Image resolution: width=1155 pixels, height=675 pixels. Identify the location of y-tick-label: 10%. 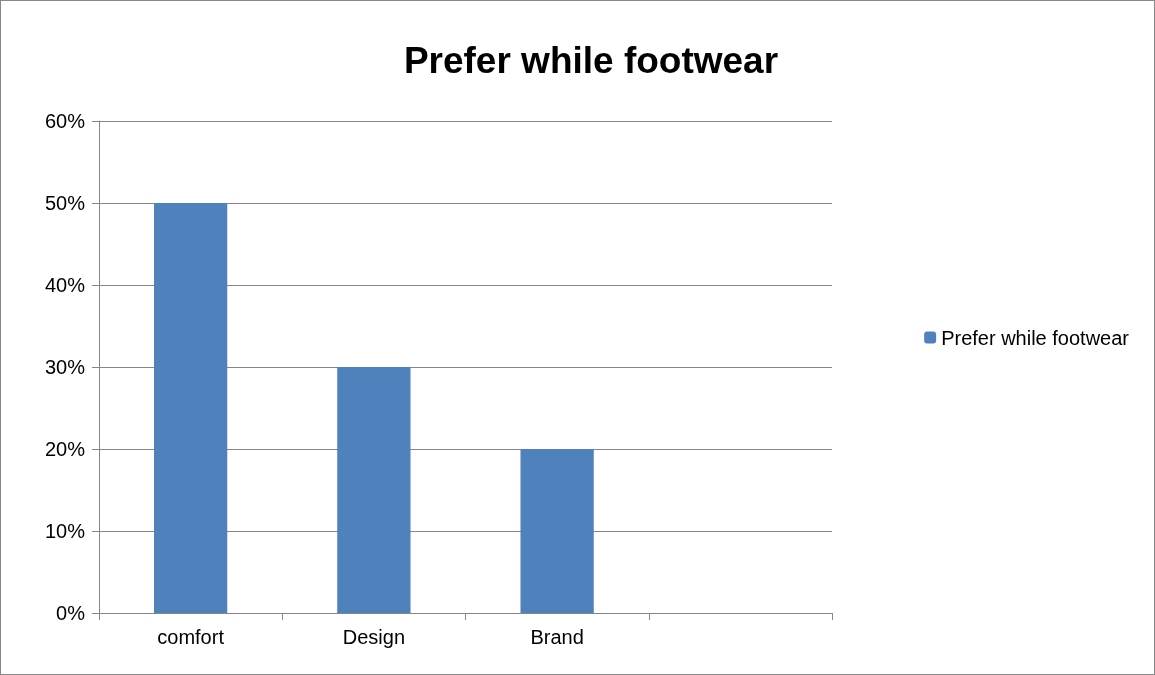
(65, 531).